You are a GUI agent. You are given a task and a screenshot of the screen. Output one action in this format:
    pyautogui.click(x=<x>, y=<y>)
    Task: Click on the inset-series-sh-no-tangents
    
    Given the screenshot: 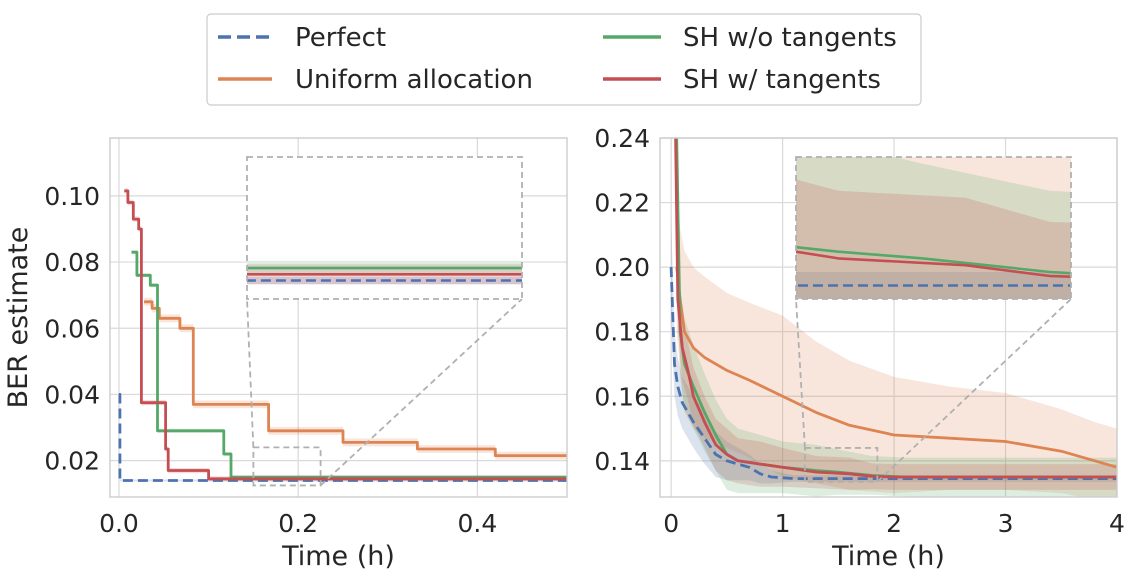 What is the action you would take?
    pyautogui.click(x=933, y=260)
    